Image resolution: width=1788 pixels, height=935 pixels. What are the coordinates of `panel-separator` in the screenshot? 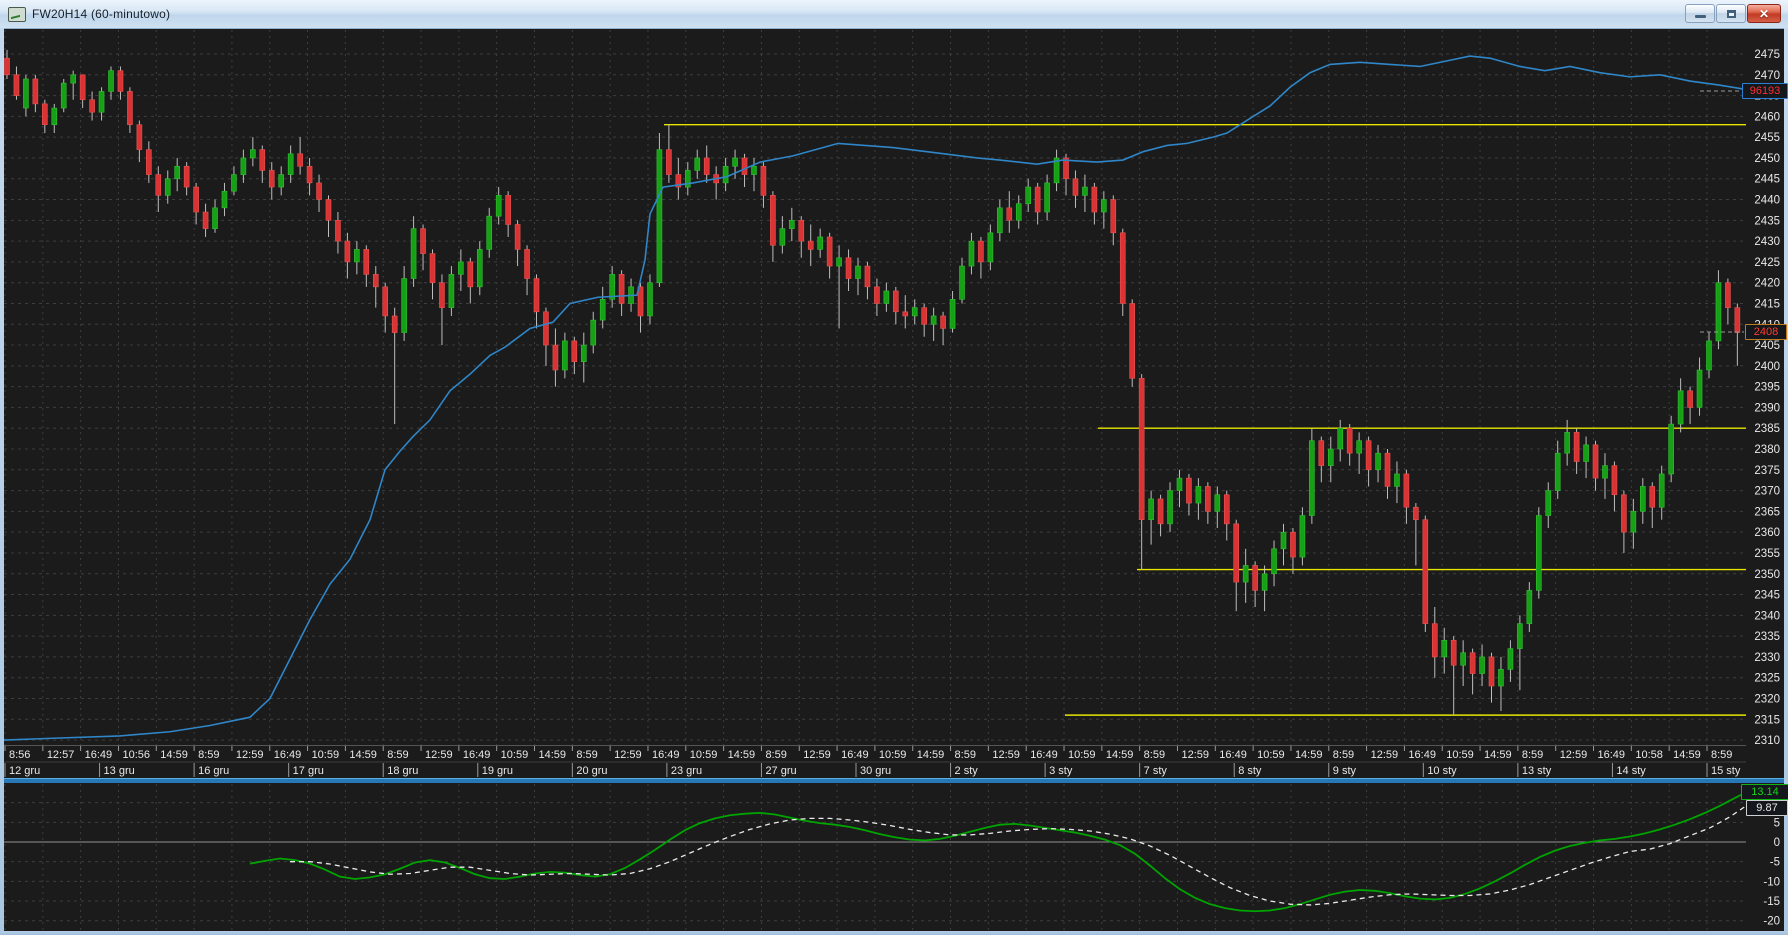 It's located at (894, 781).